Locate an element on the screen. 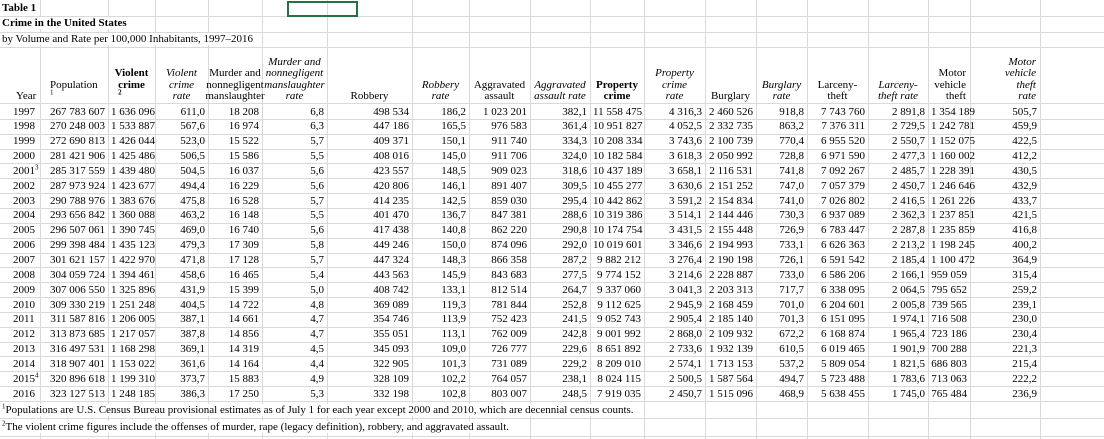  data-cell: 320 896 618 is located at coordinates (74, 379).